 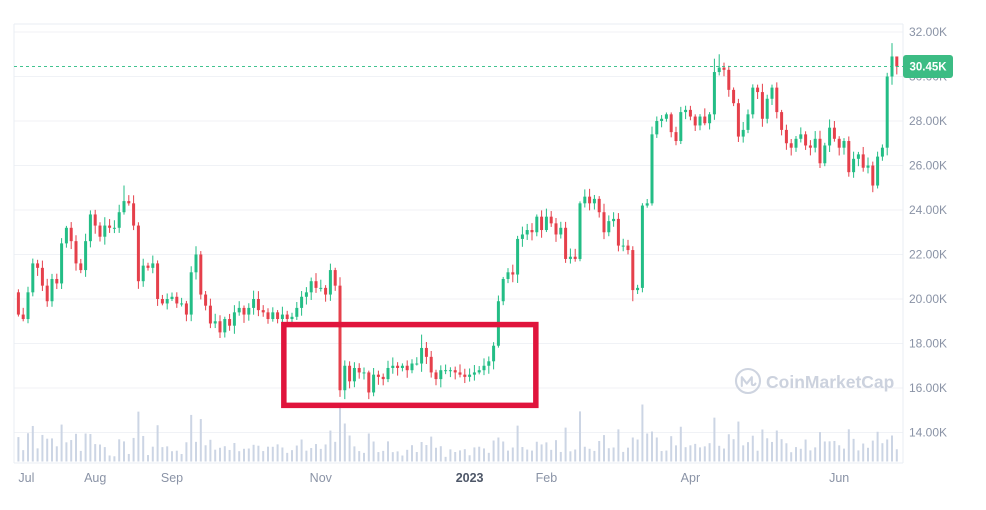 What do you see at coordinates (433, 478) in the screenshot?
I see `x-axis-labels: Jul Aug Sep Nov 2023 Feb Apr Jun` at bounding box center [433, 478].